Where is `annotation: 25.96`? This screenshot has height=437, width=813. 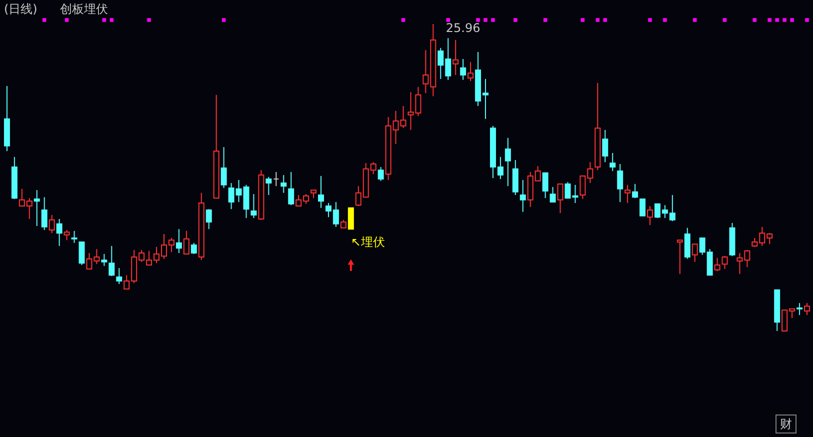
annotation: 25.96 is located at coordinates (463, 28).